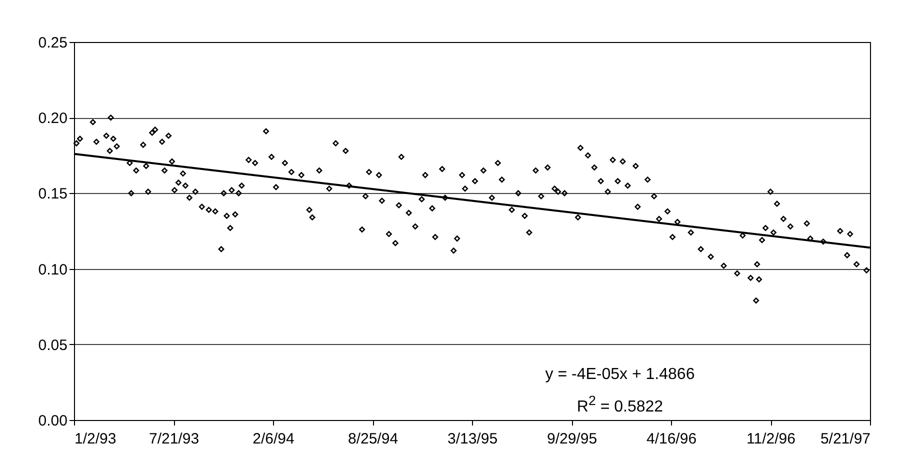 The width and height of the screenshot is (907, 474). Describe the element at coordinates (620, 375) in the screenshot. I see `annotation: y = -4E-05x + 1.4866` at that location.